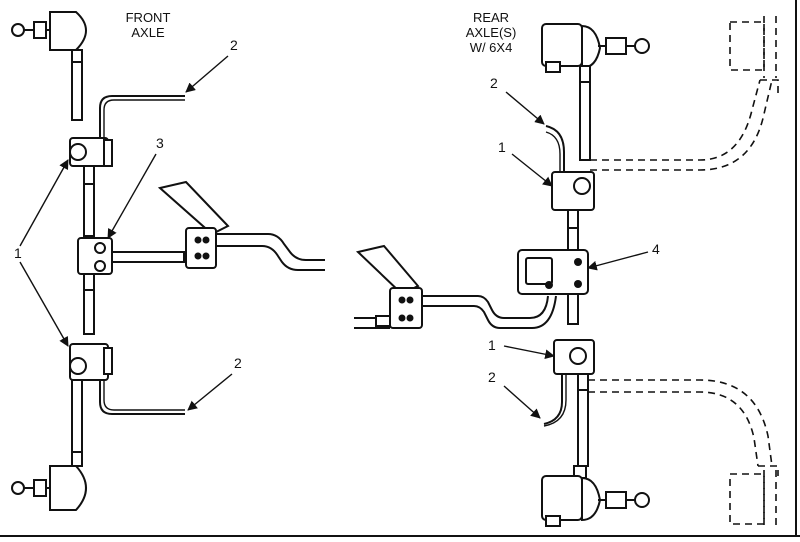 The image size is (800, 542). Describe the element at coordinates (529, 352) in the screenshot. I see `callout-rear-bottom-1-arrow` at that location.